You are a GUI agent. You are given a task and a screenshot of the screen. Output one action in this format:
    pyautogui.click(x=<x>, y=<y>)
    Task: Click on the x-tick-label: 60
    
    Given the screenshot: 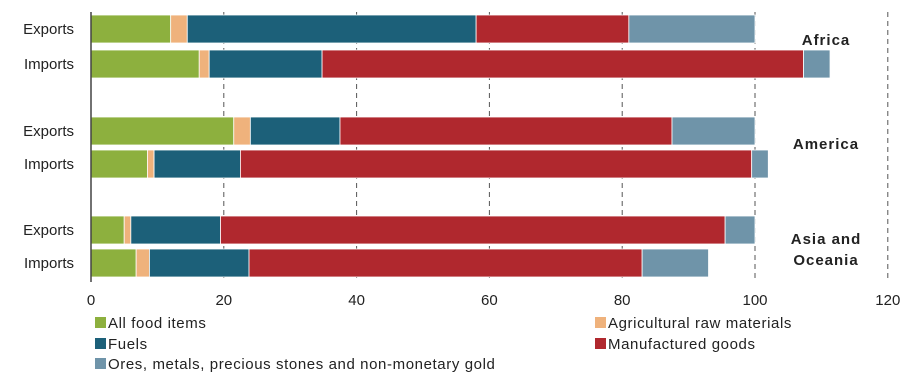 What is the action you would take?
    pyautogui.click(x=489, y=300)
    